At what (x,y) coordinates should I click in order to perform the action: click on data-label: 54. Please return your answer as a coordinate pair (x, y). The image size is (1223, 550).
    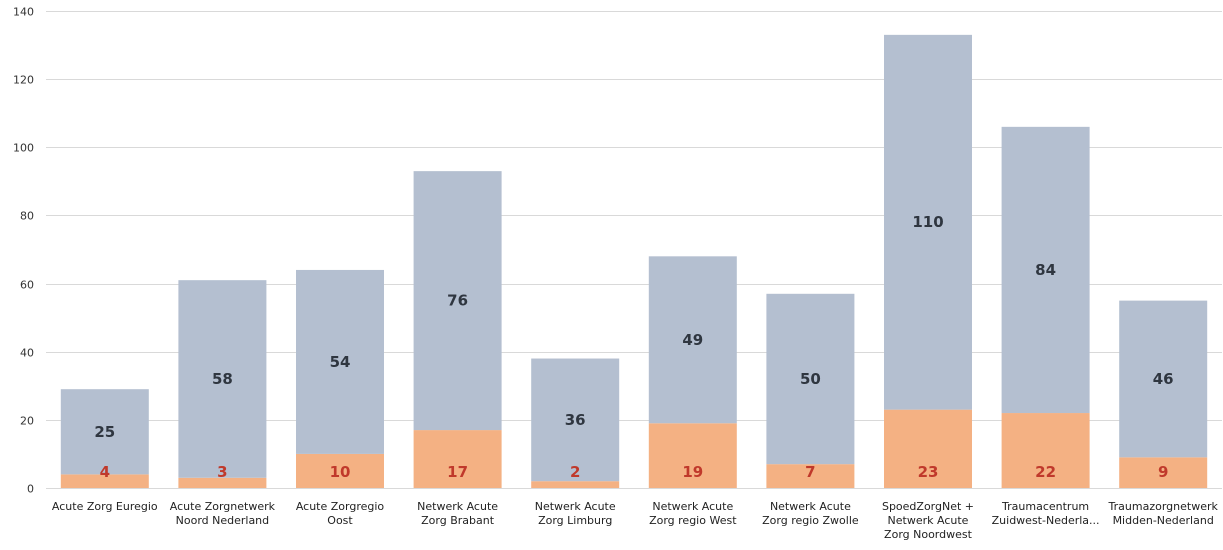
    Looking at the image, I should click on (340, 362).